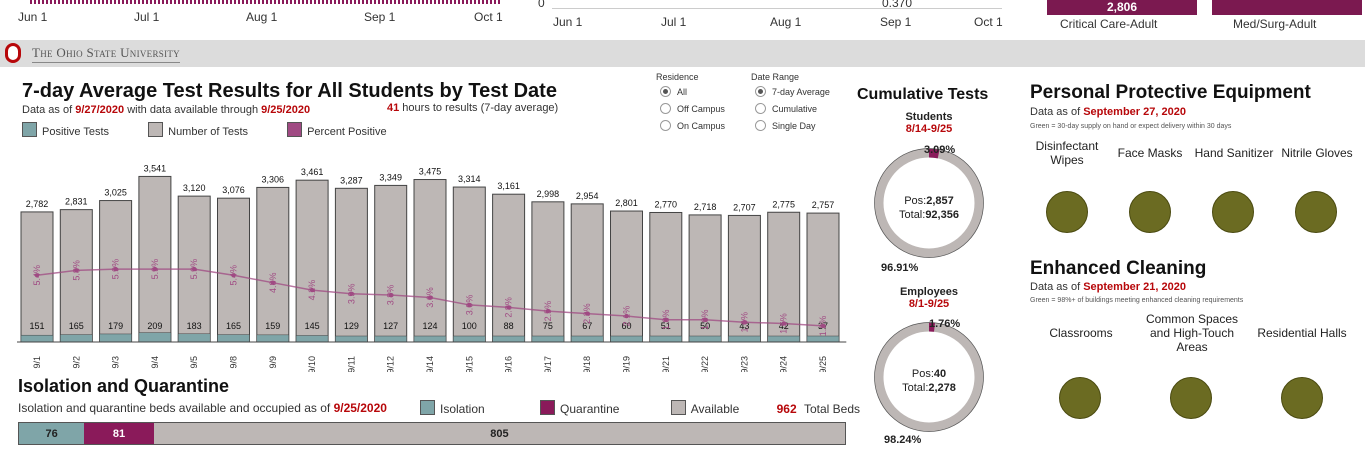 This screenshot has height=455, width=1365. What do you see at coordinates (116, 362) in the screenshot?
I see `date-tick-label: 9/3` at bounding box center [116, 362].